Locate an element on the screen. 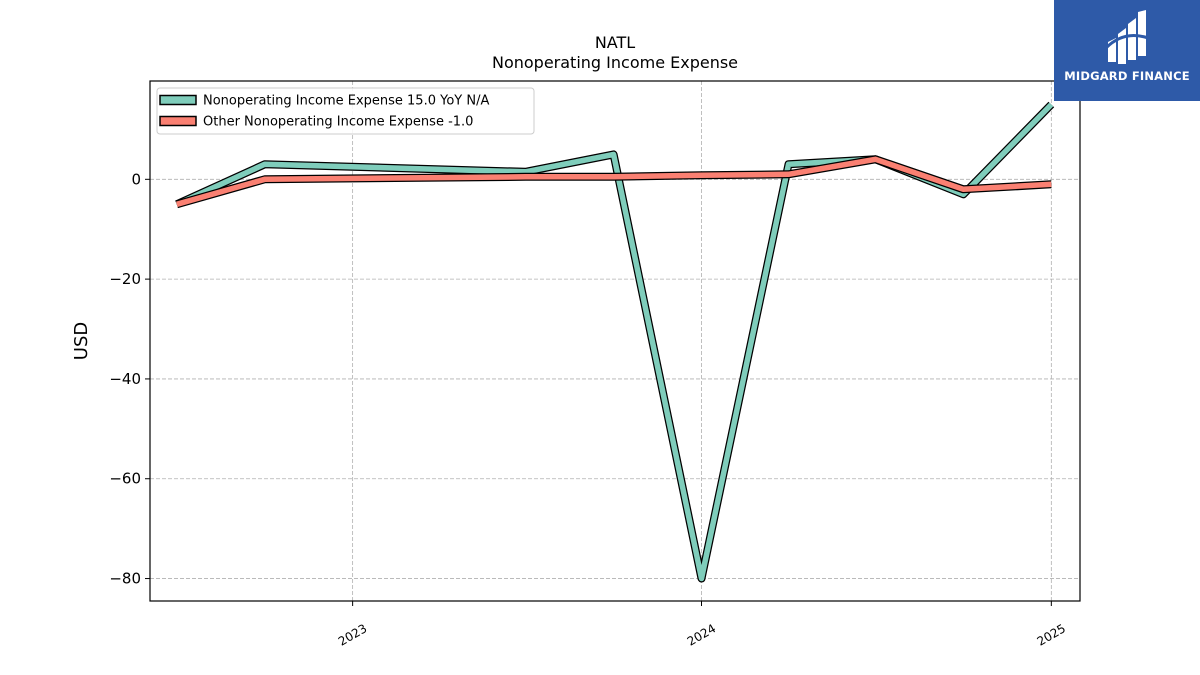 The width and height of the screenshot is (1200, 675). legend-box is located at coordinates (345, 111).